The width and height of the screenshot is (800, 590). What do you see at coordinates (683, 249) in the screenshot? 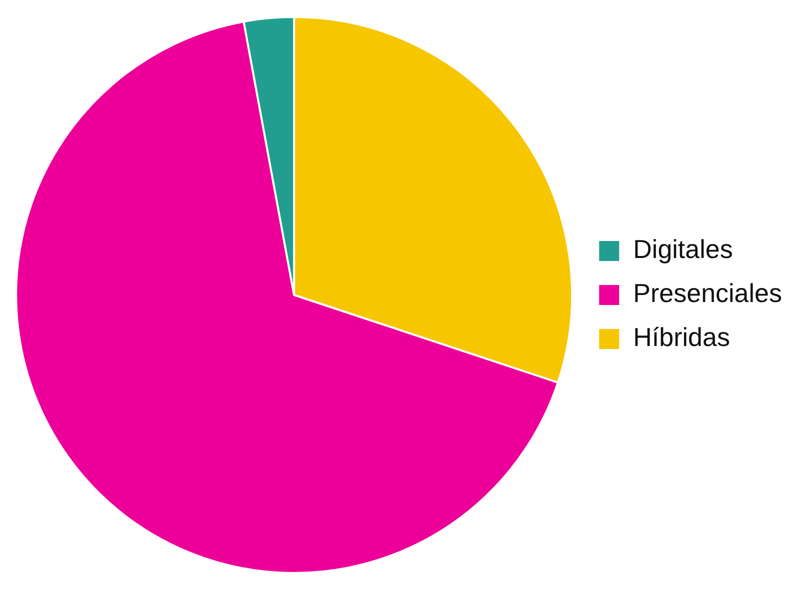
I see `legend-label: Digitales` at bounding box center [683, 249].